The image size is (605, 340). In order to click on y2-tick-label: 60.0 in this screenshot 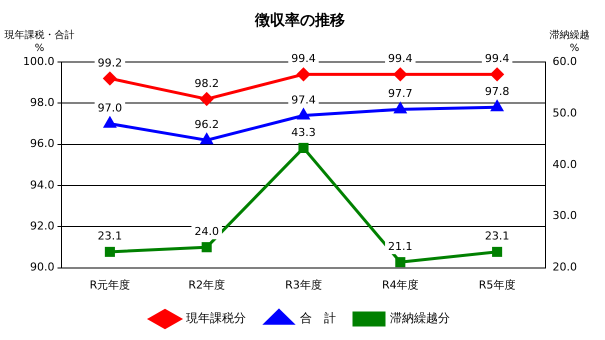, I will do `click(565, 61)`.